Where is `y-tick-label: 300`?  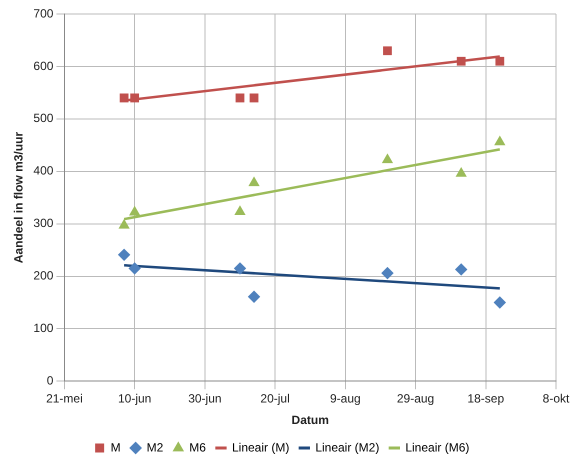 y-tick-label: 300 is located at coordinates (43, 223).